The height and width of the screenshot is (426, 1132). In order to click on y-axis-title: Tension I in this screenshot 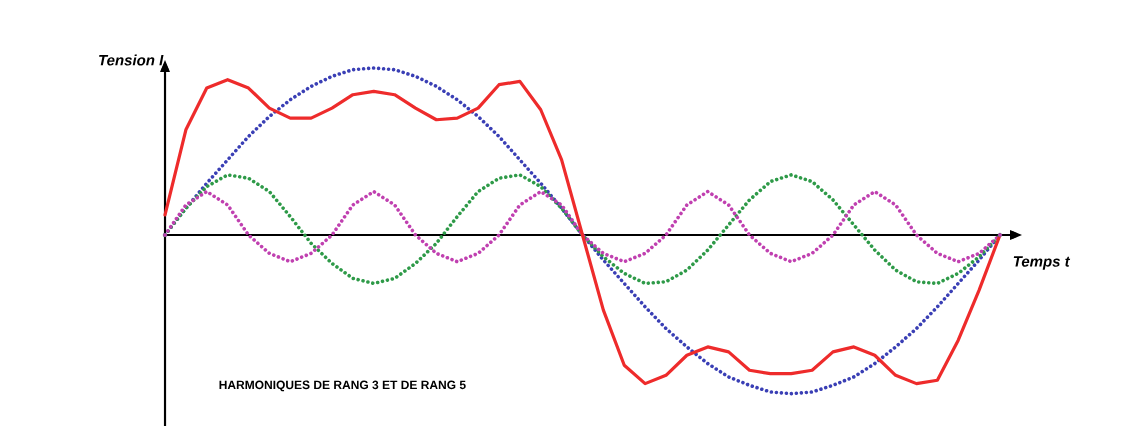, I will do `click(131, 60)`.